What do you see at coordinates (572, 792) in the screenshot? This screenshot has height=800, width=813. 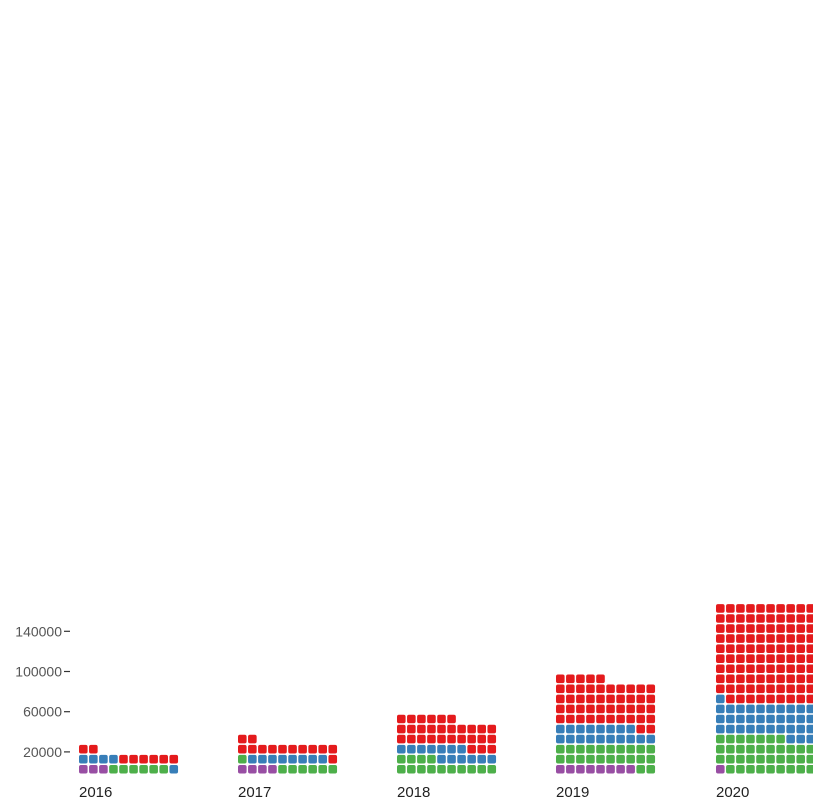 I see `x-tick-label: 2019` at bounding box center [572, 792].